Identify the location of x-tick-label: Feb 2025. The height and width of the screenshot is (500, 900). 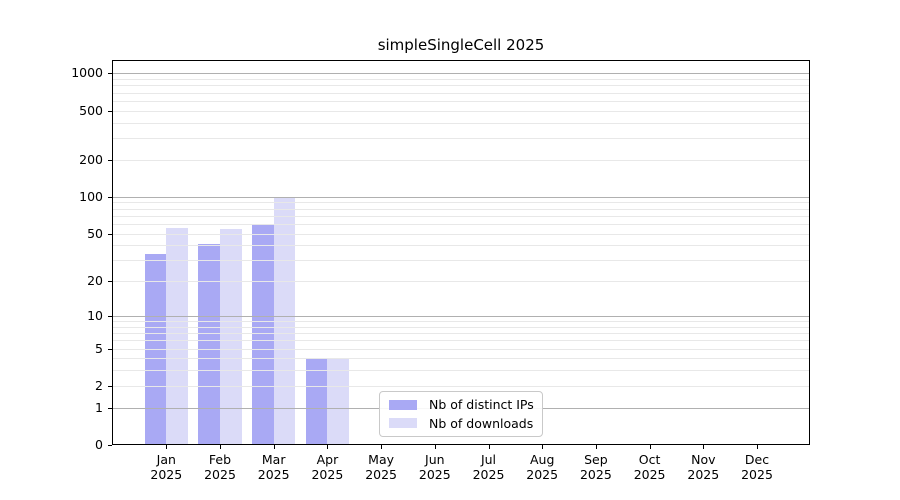
(220, 467).